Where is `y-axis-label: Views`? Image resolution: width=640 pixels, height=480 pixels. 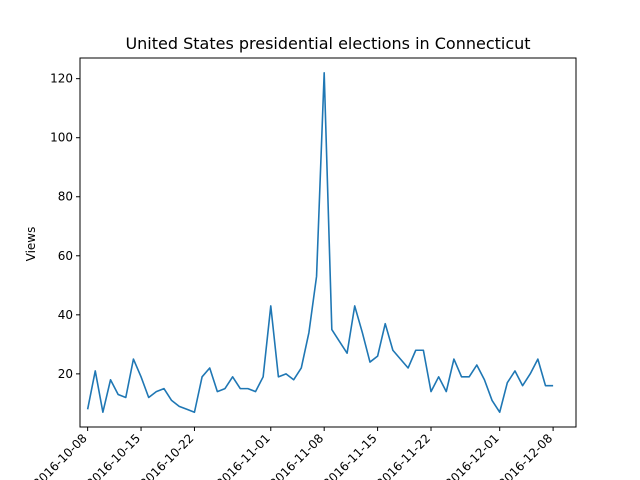
y-axis-label: Views is located at coordinates (31, 244).